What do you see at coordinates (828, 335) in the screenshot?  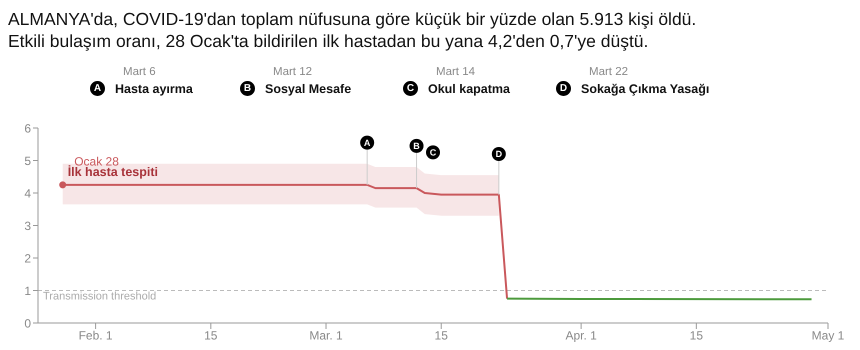 I see `x-tick-label: May 1` at bounding box center [828, 335].